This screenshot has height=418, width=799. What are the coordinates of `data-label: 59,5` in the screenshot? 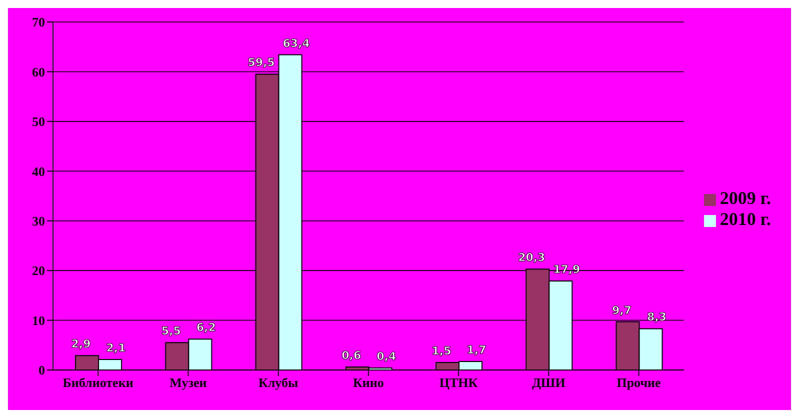 It's located at (261, 63).